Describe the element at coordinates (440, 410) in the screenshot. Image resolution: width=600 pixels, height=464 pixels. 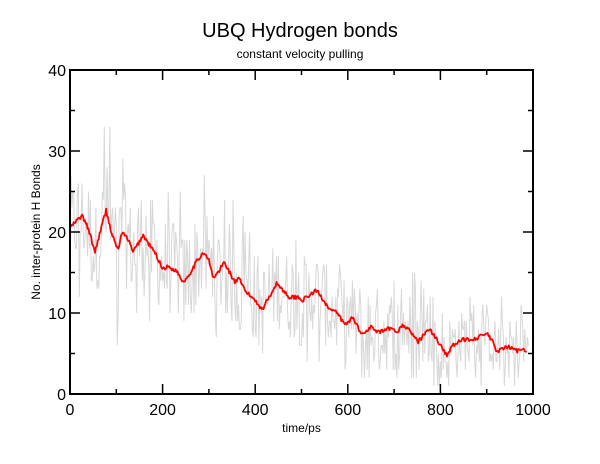
I see `x-tick-label: 800` at that location.